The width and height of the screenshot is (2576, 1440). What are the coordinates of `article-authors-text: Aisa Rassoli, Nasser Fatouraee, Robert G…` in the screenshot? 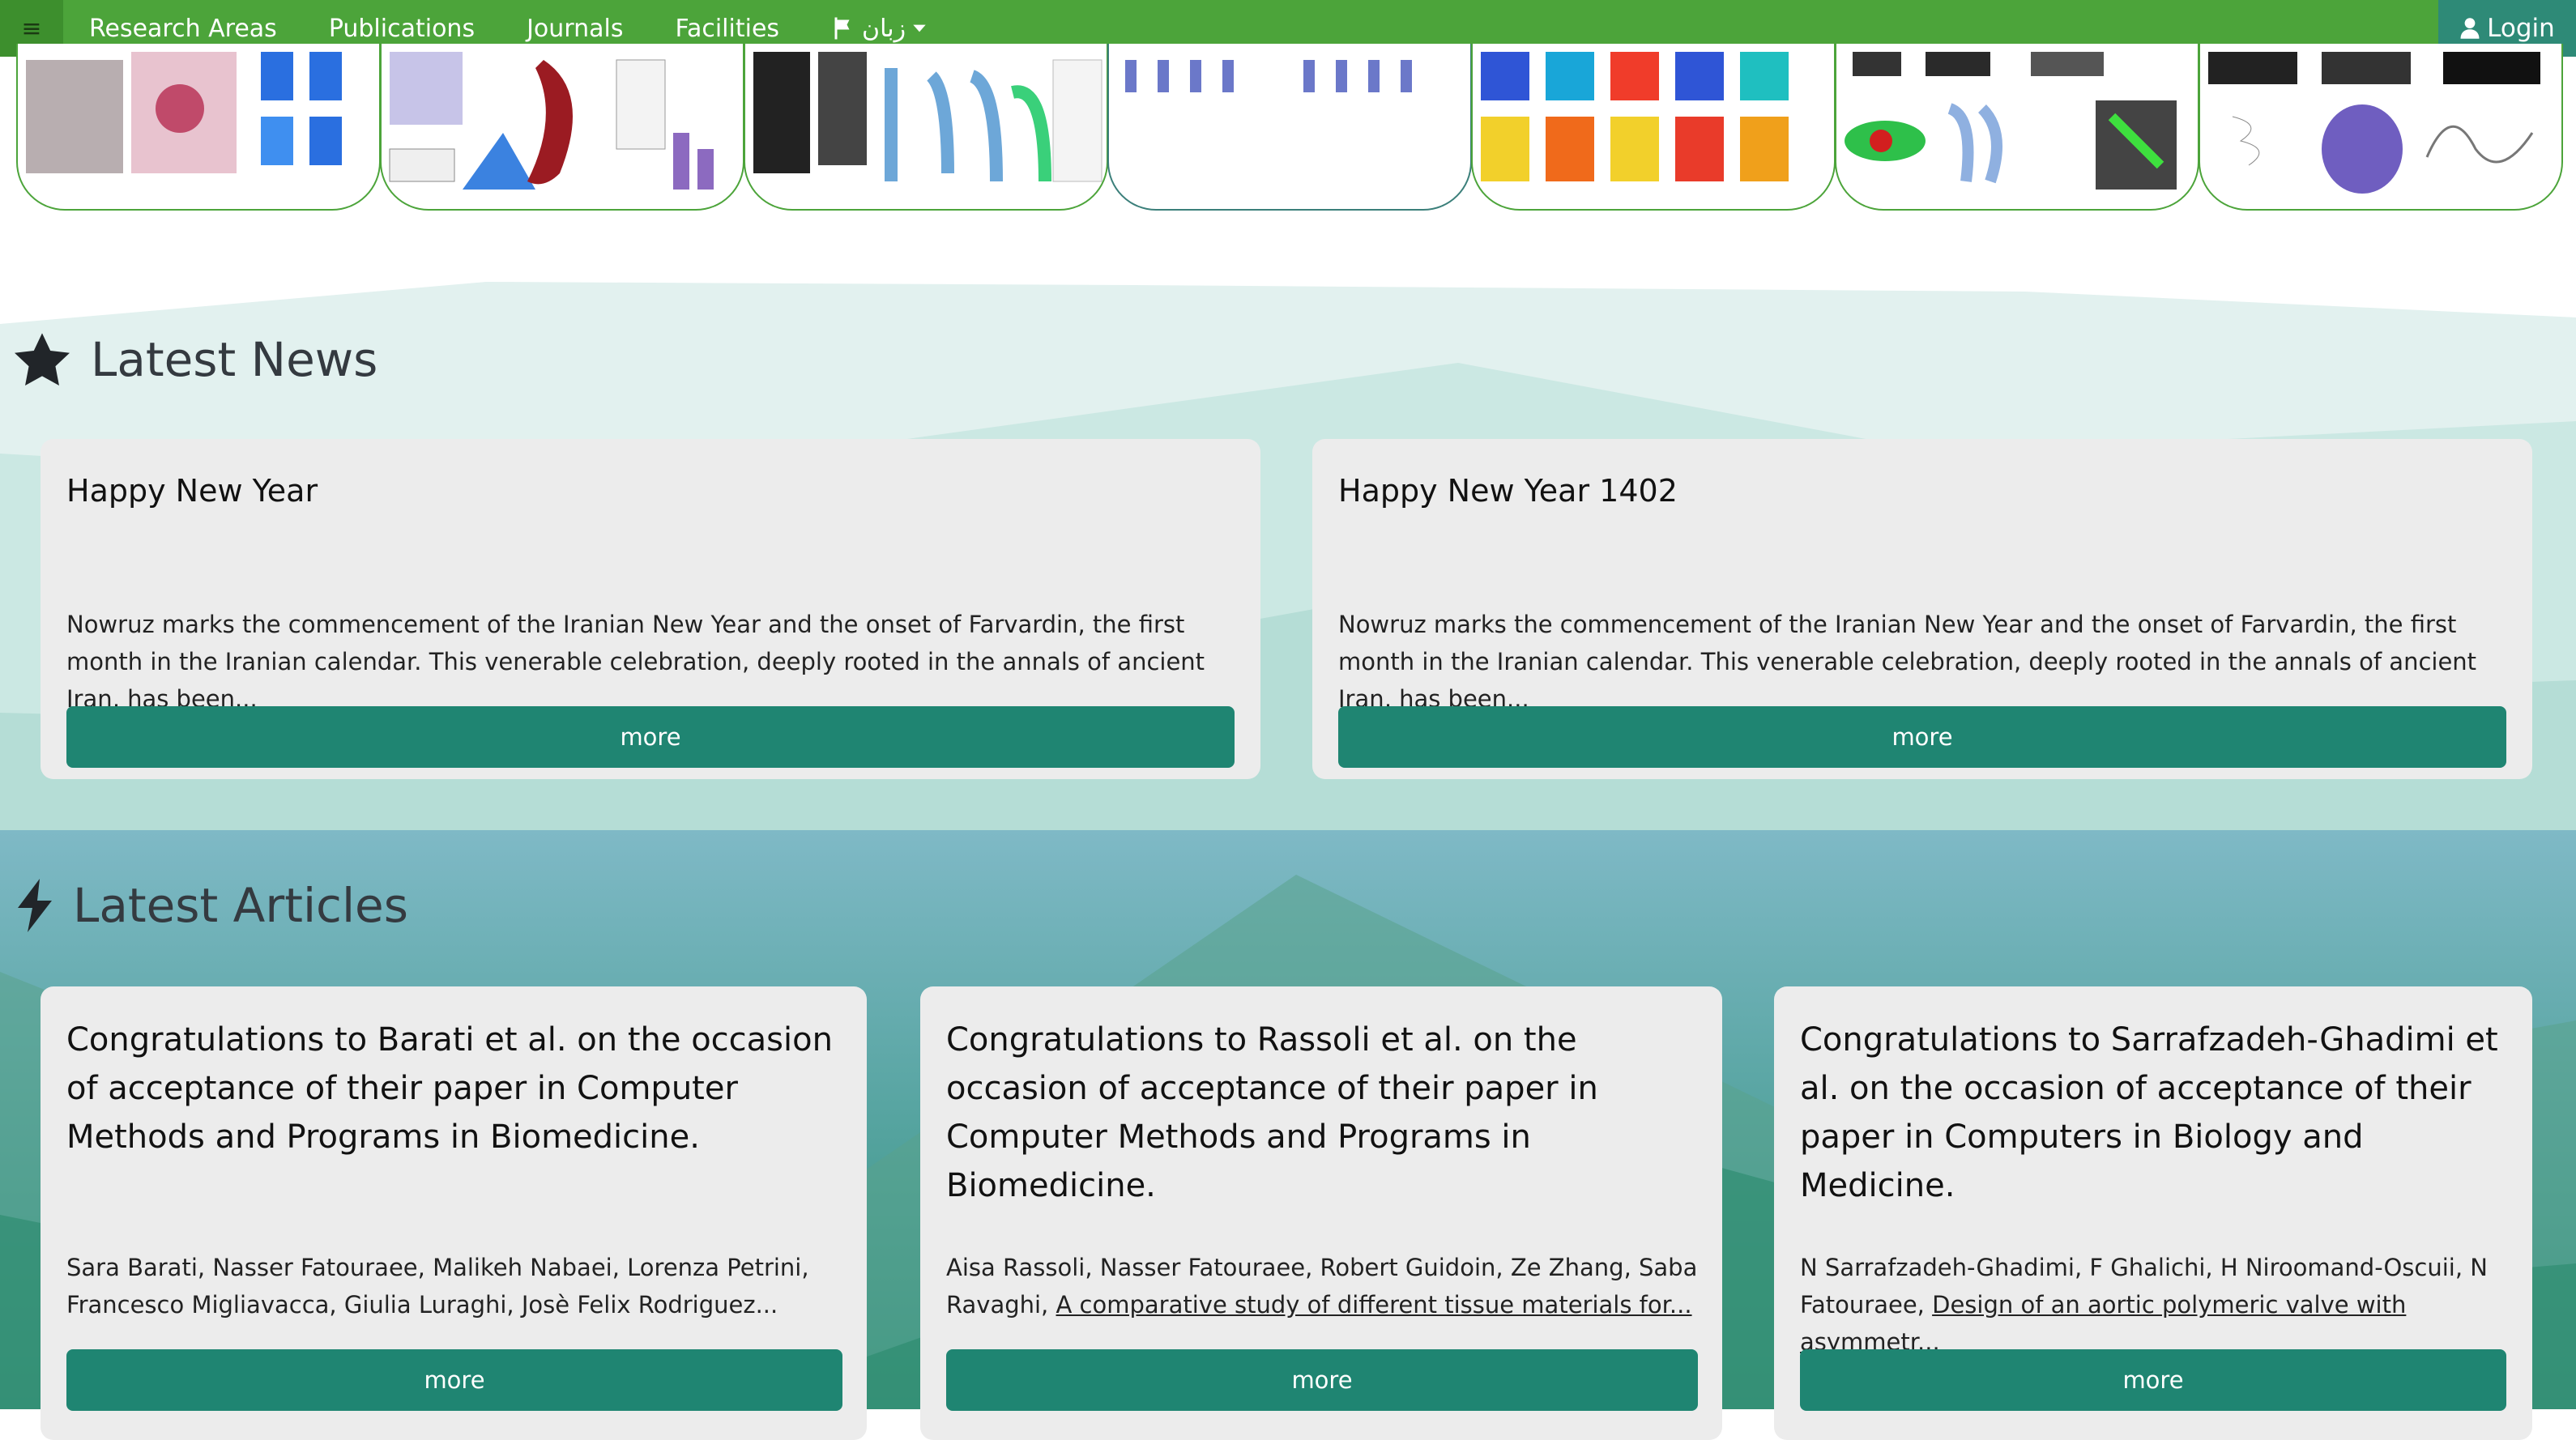 It's located at (1322, 1286).